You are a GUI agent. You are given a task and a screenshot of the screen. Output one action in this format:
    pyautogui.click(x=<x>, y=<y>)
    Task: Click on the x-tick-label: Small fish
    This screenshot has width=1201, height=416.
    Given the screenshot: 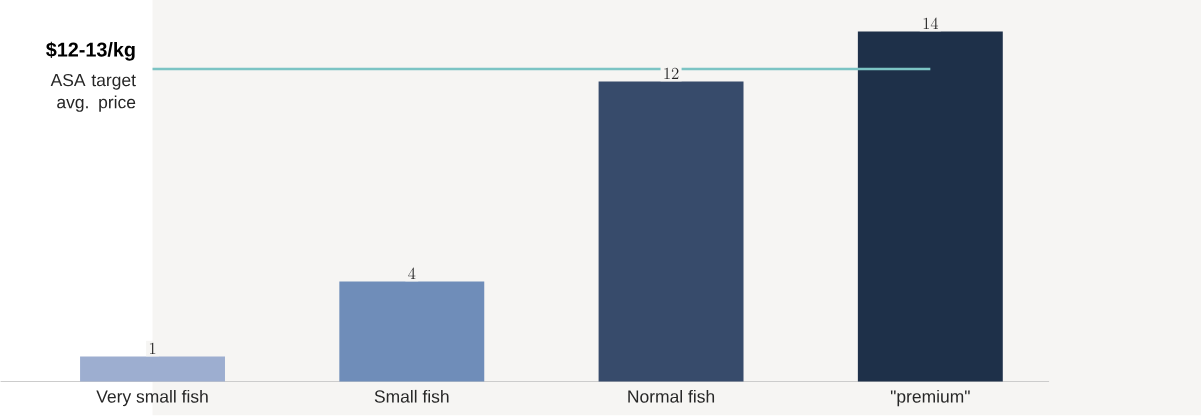 What is the action you would take?
    pyautogui.click(x=411, y=396)
    